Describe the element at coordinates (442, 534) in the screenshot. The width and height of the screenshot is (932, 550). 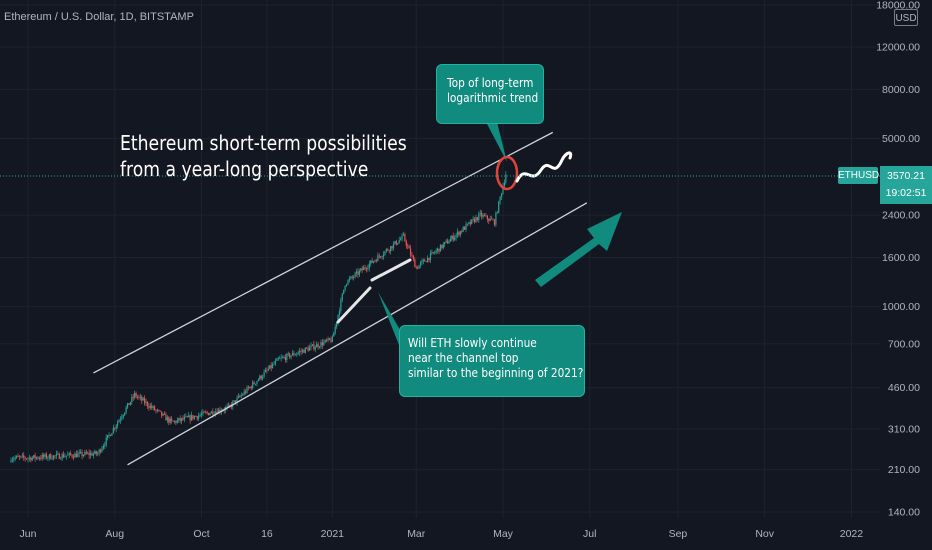
I see `time-axis: Jun Aug Oct 16 2021 Mar May Jul Sep Nov 2022` at that location.